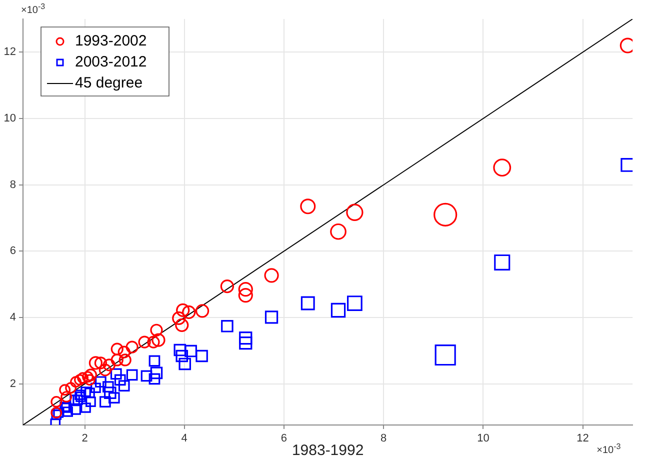 This screenshot has width=648, height=460. I want to click on y-tick-label: 6, so click(13, 251).